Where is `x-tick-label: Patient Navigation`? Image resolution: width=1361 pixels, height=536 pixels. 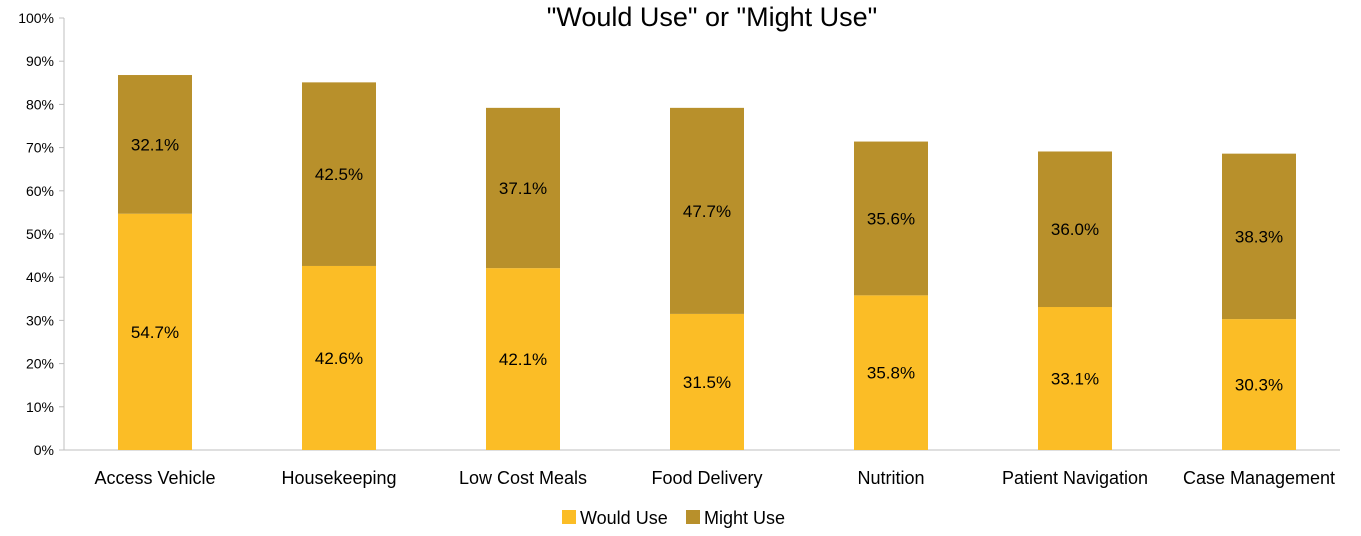
x-tick-label: Patient Navigation is located at coordinates (1075, 478).